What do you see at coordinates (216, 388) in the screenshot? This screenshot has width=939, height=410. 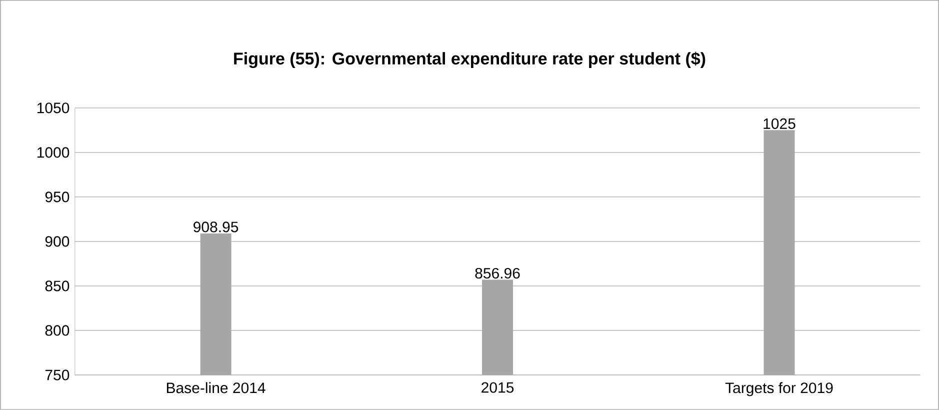 I see `x-tick-label: Base-line 2014` at bounding box center [216, 388].